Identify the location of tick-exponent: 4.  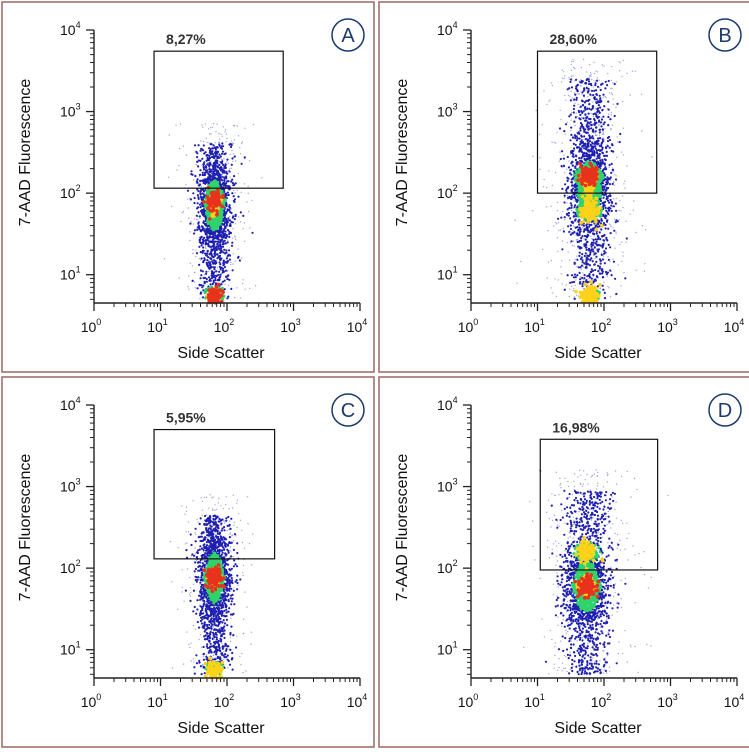
(741, 322).